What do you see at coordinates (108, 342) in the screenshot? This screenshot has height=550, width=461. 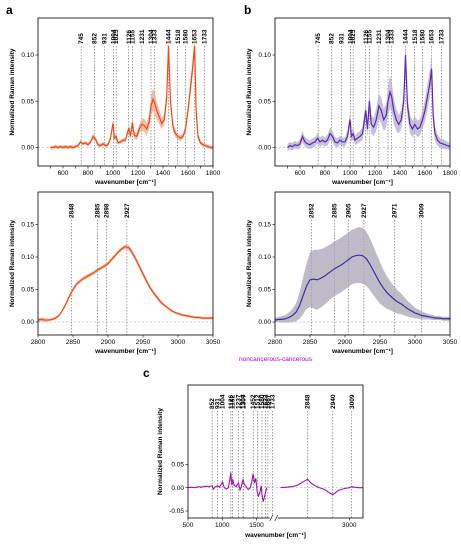 I see `x-tick-label: 2900` at bounding box center [108, 342].